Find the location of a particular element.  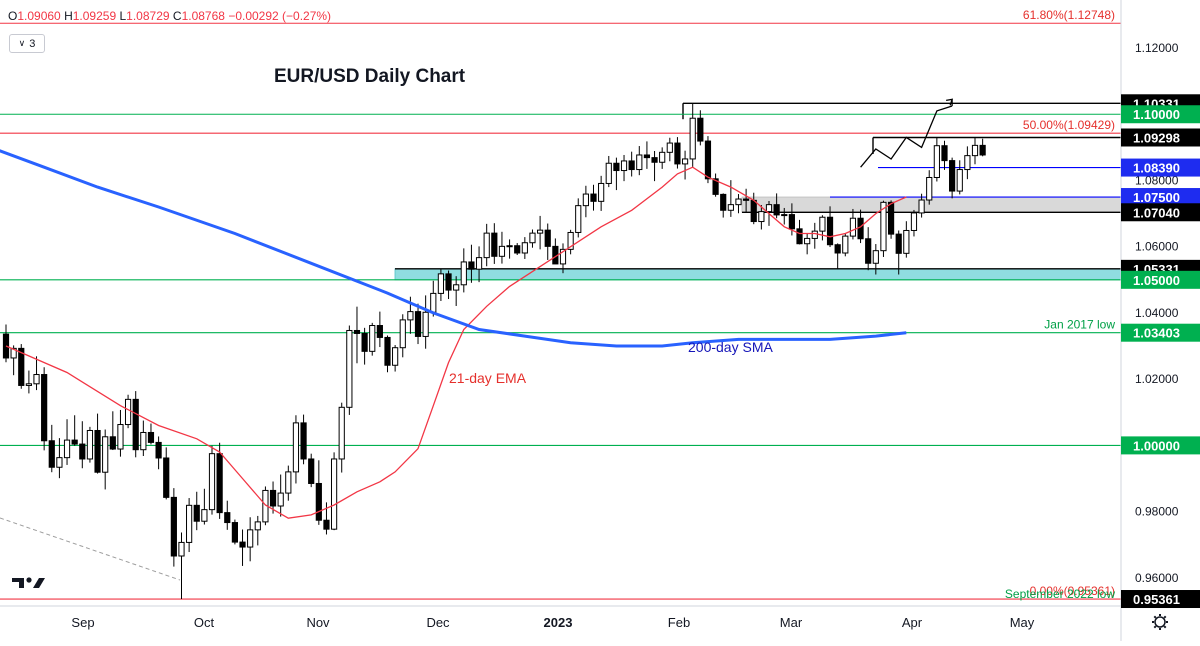

chart-title: EUR/USD Daily Chart is located at coordinates (370, 76).